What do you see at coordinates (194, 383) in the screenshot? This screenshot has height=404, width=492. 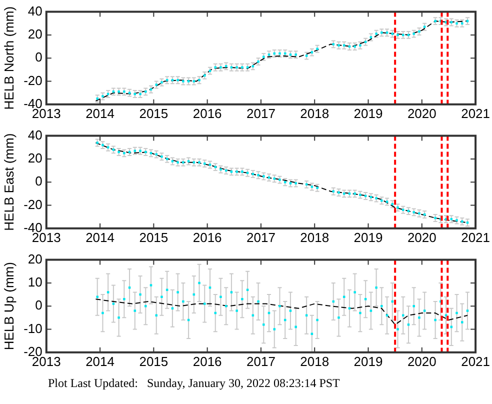 I see `text: Plot Last Updated: Sunday, January 30, 2022 08:23:14 PST` at bounding box center [194, 383].